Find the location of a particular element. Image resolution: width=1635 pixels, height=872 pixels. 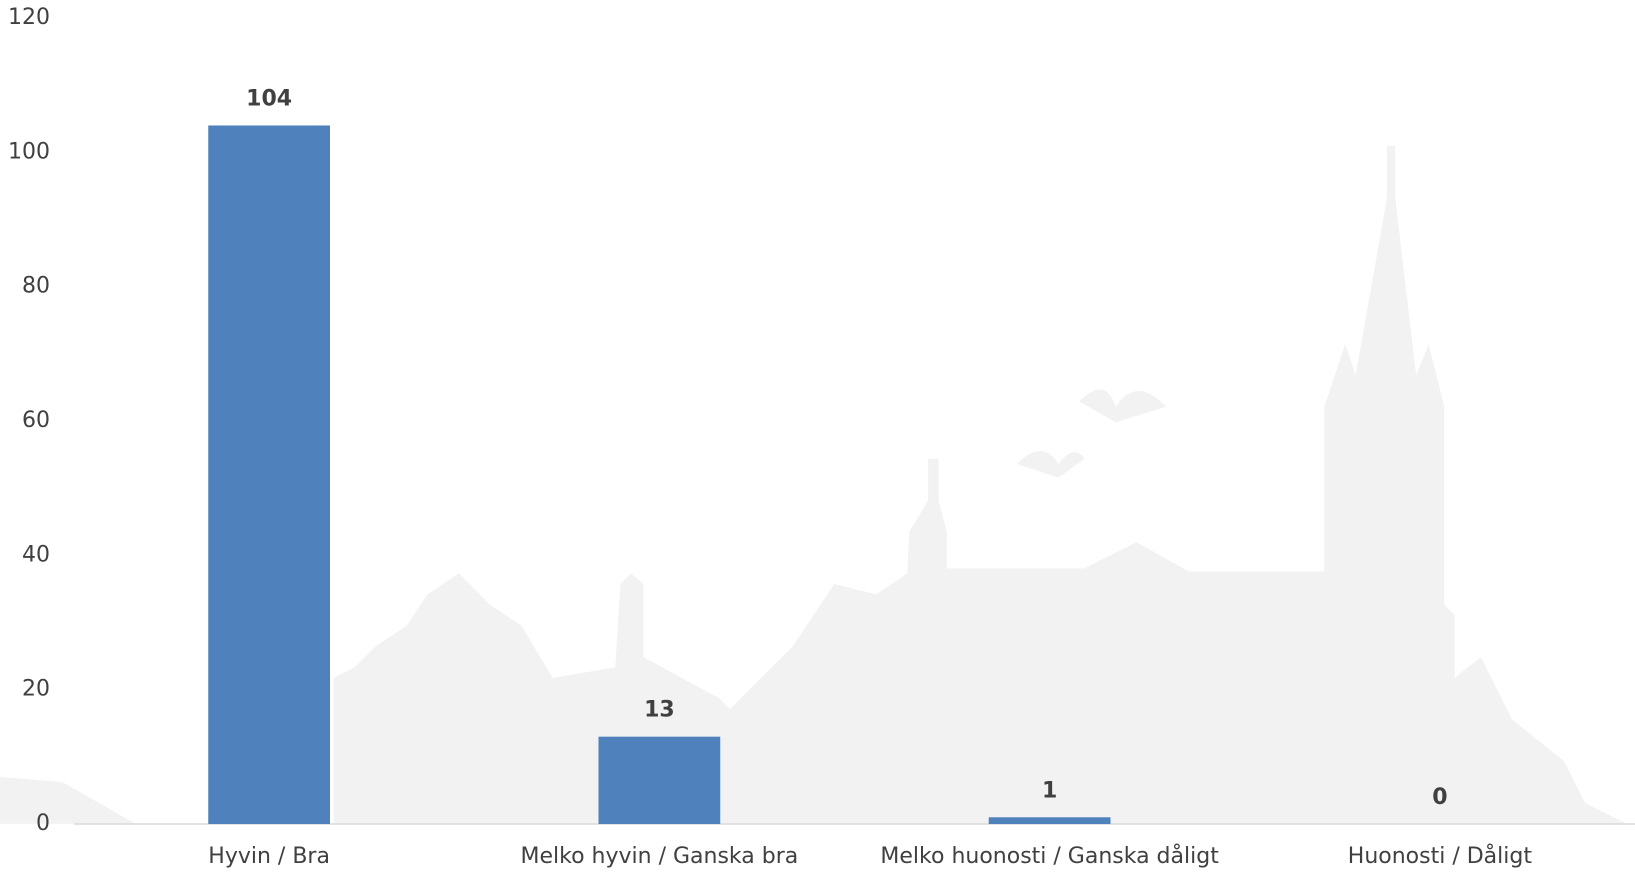

y-tick-label: 80 is located at coordinates (36, 286).